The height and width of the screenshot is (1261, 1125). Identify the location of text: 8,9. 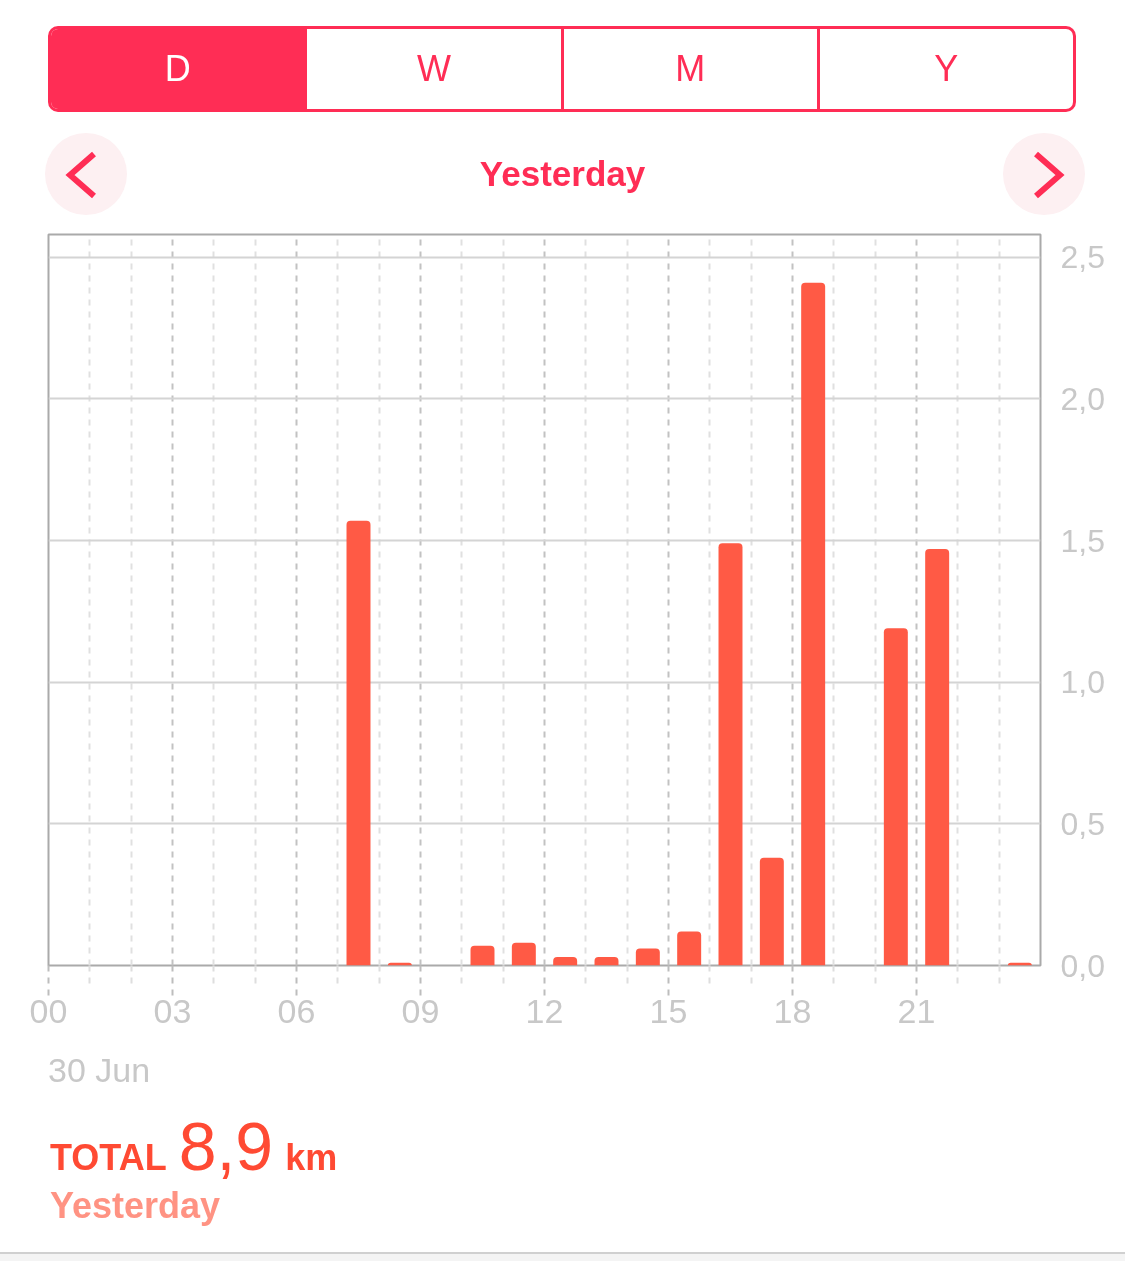
(226, 1146).